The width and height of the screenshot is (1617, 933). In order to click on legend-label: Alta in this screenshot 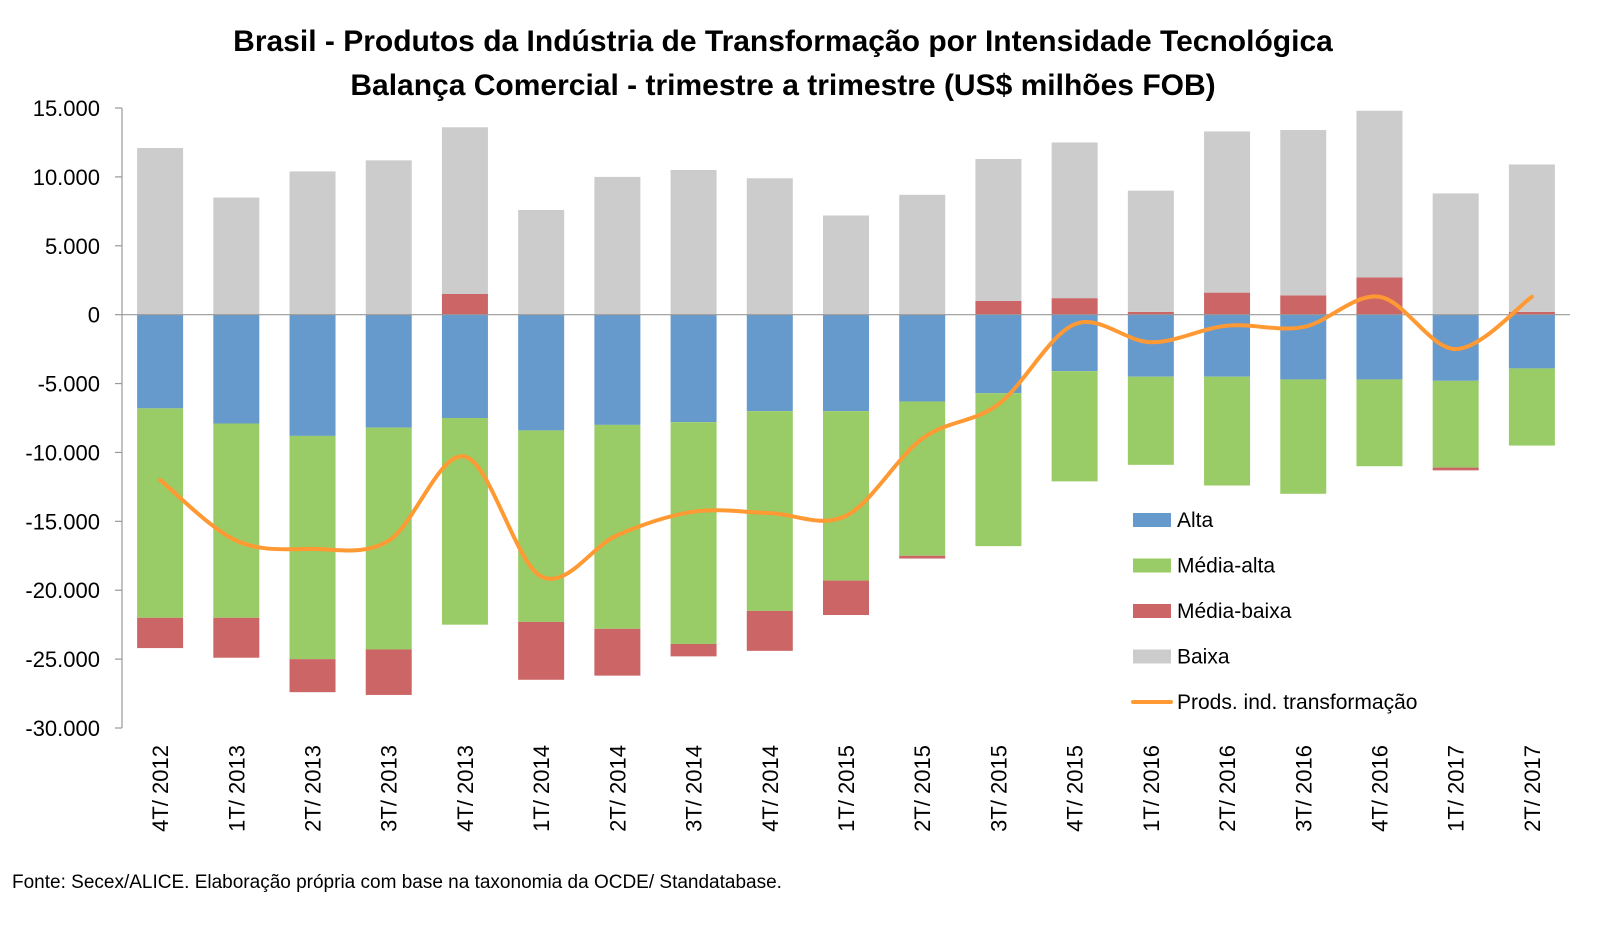, I will do `click(1195, 520)`.